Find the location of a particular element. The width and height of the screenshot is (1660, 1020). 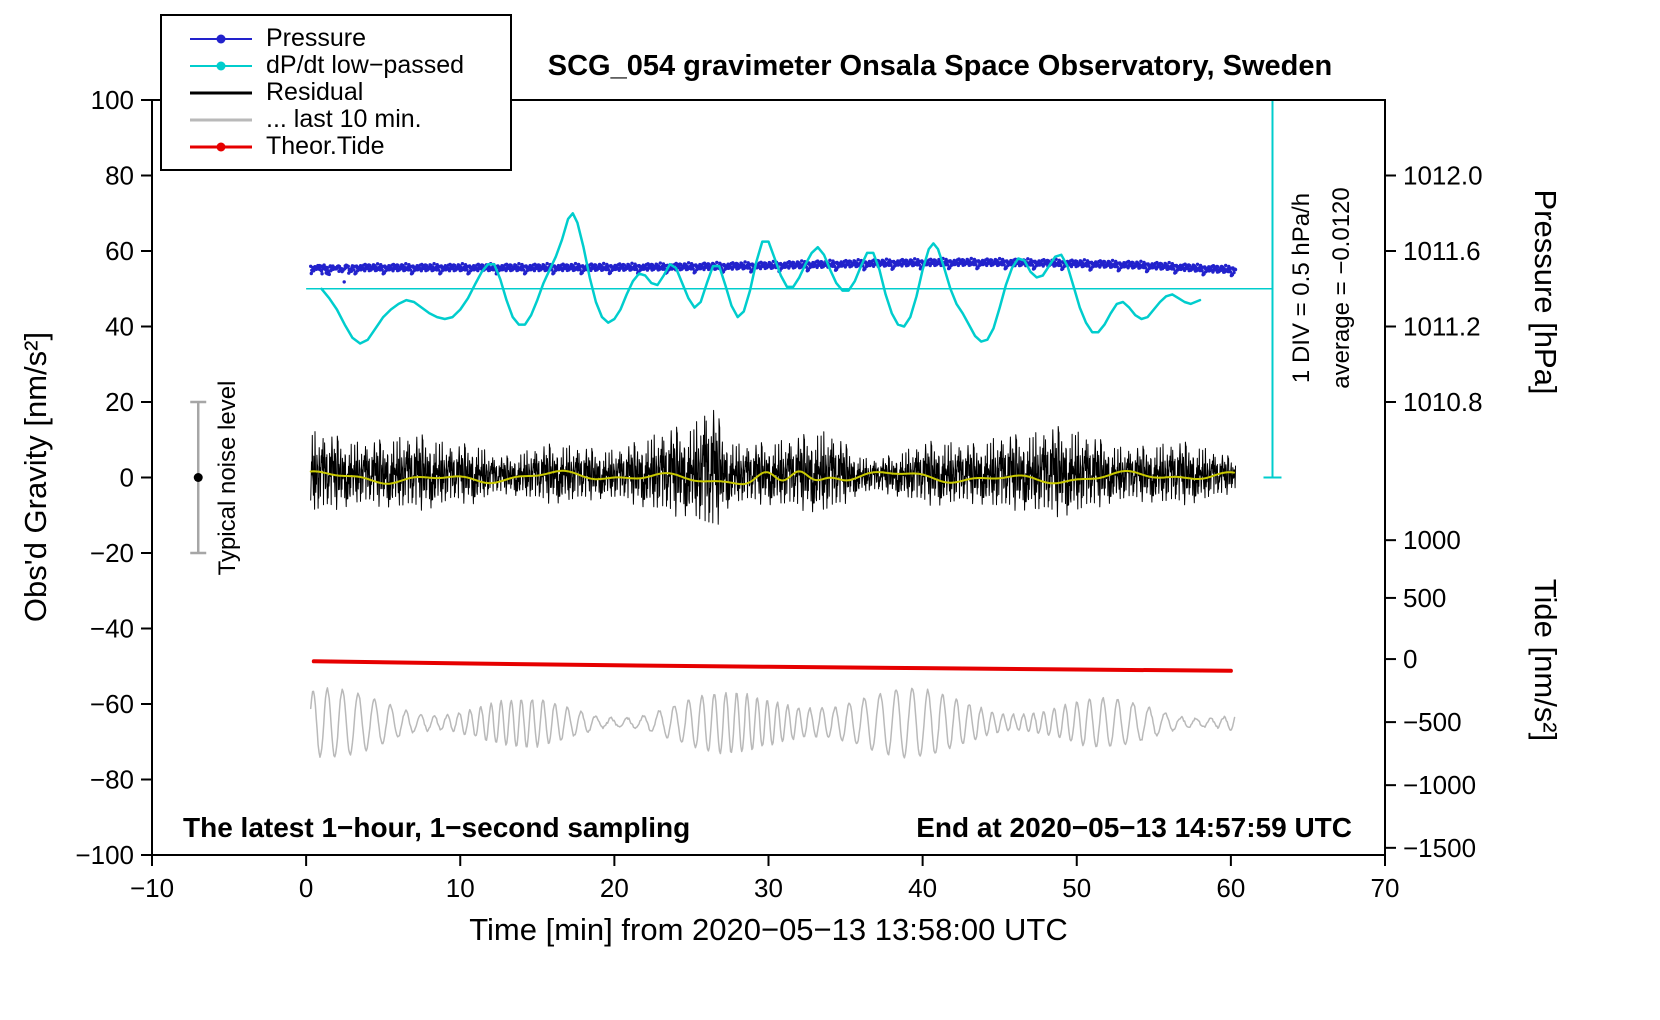

tide-tick-label: −1000 is located at coordinates (1439, 785).